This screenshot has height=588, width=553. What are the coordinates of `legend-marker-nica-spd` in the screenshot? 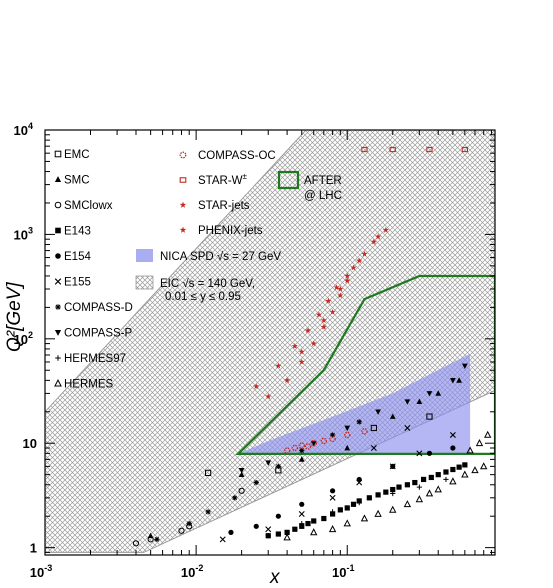 It's located at (144, 255).